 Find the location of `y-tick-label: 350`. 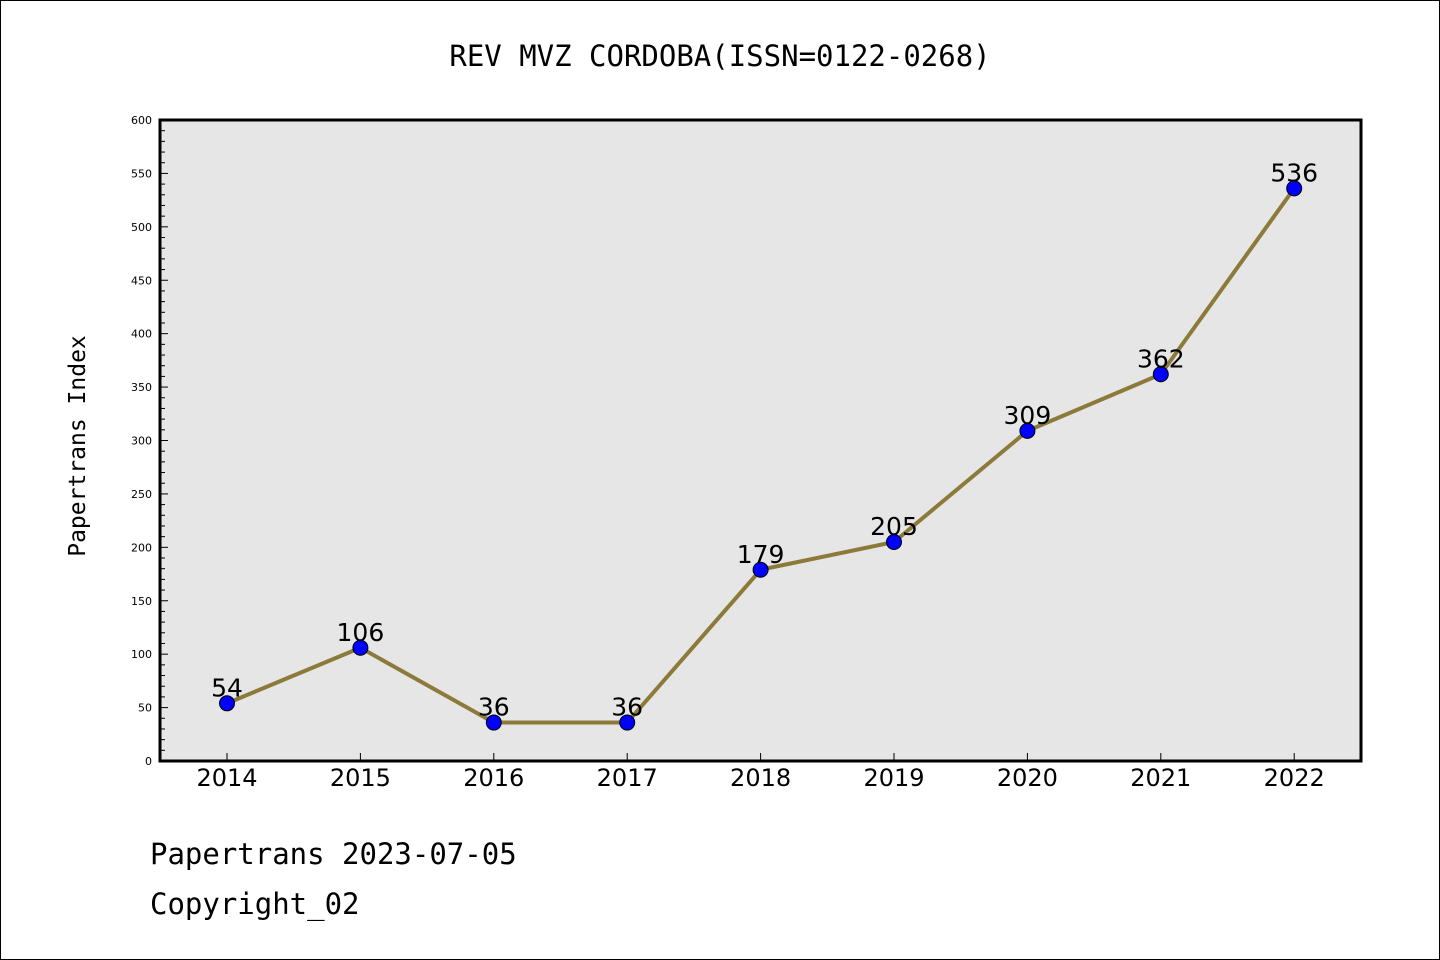

y-tick-label: 350 is located at coordinates (141, 387).